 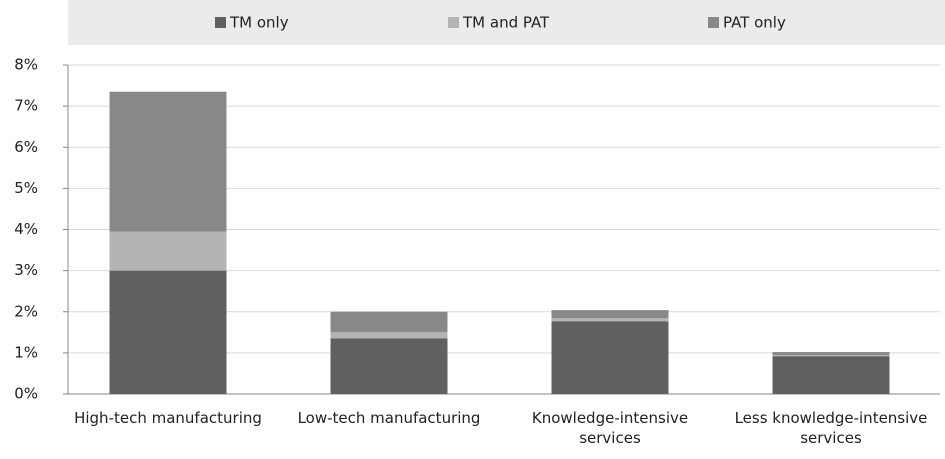 I want to click on y-tick-label: 4%, so click(x=26, y=229).